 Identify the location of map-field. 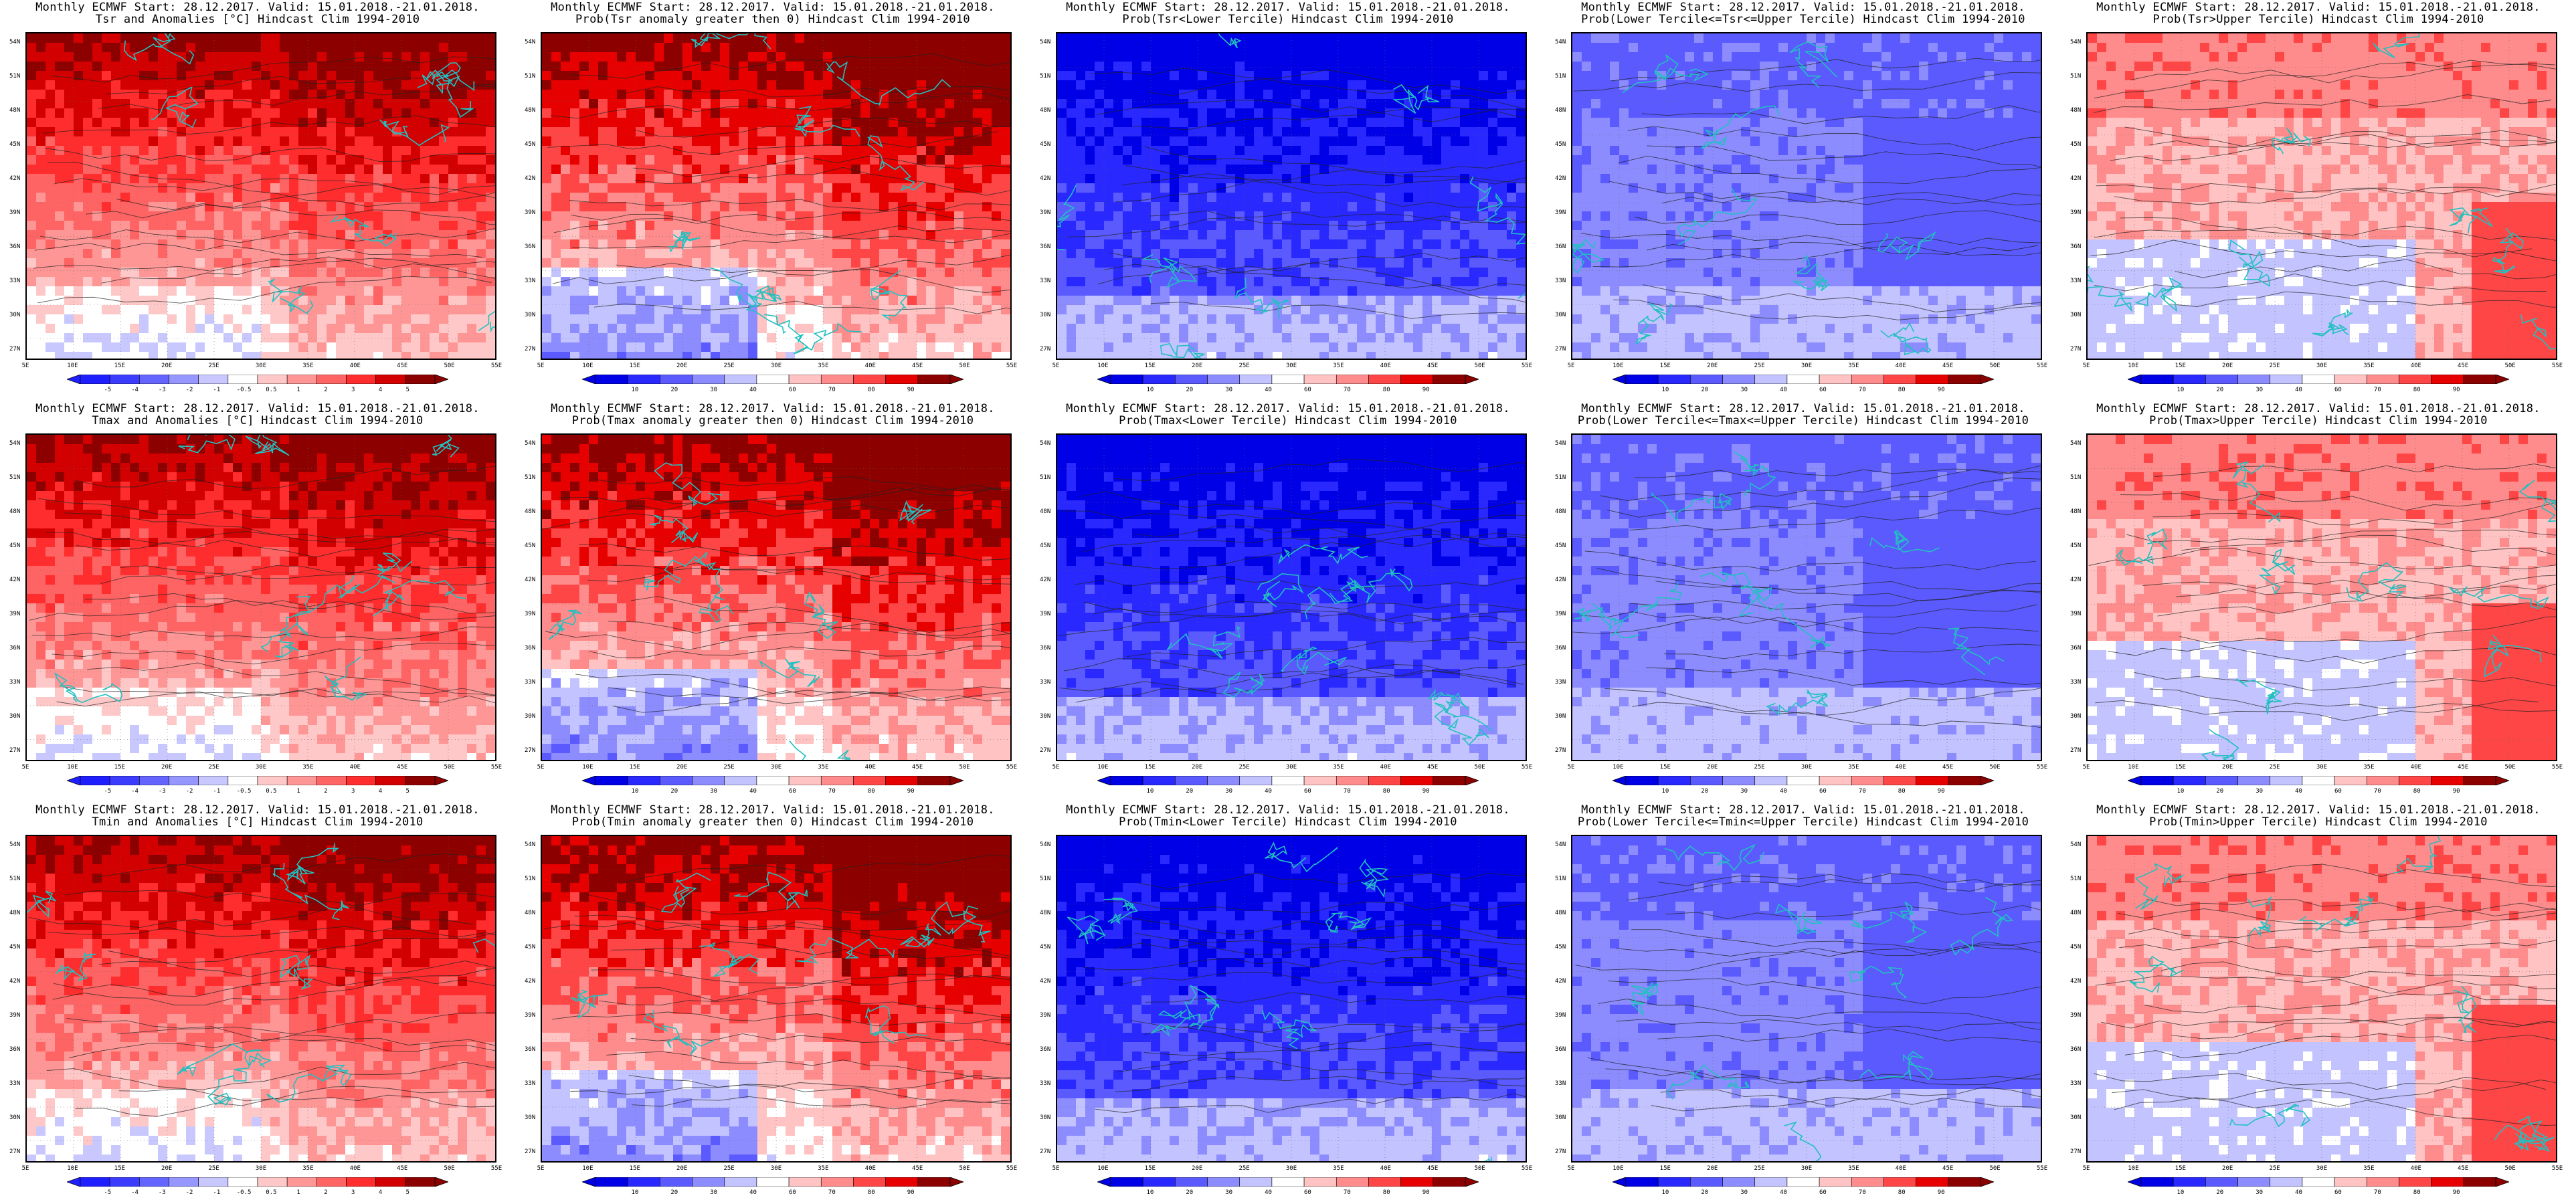
(261, 998).